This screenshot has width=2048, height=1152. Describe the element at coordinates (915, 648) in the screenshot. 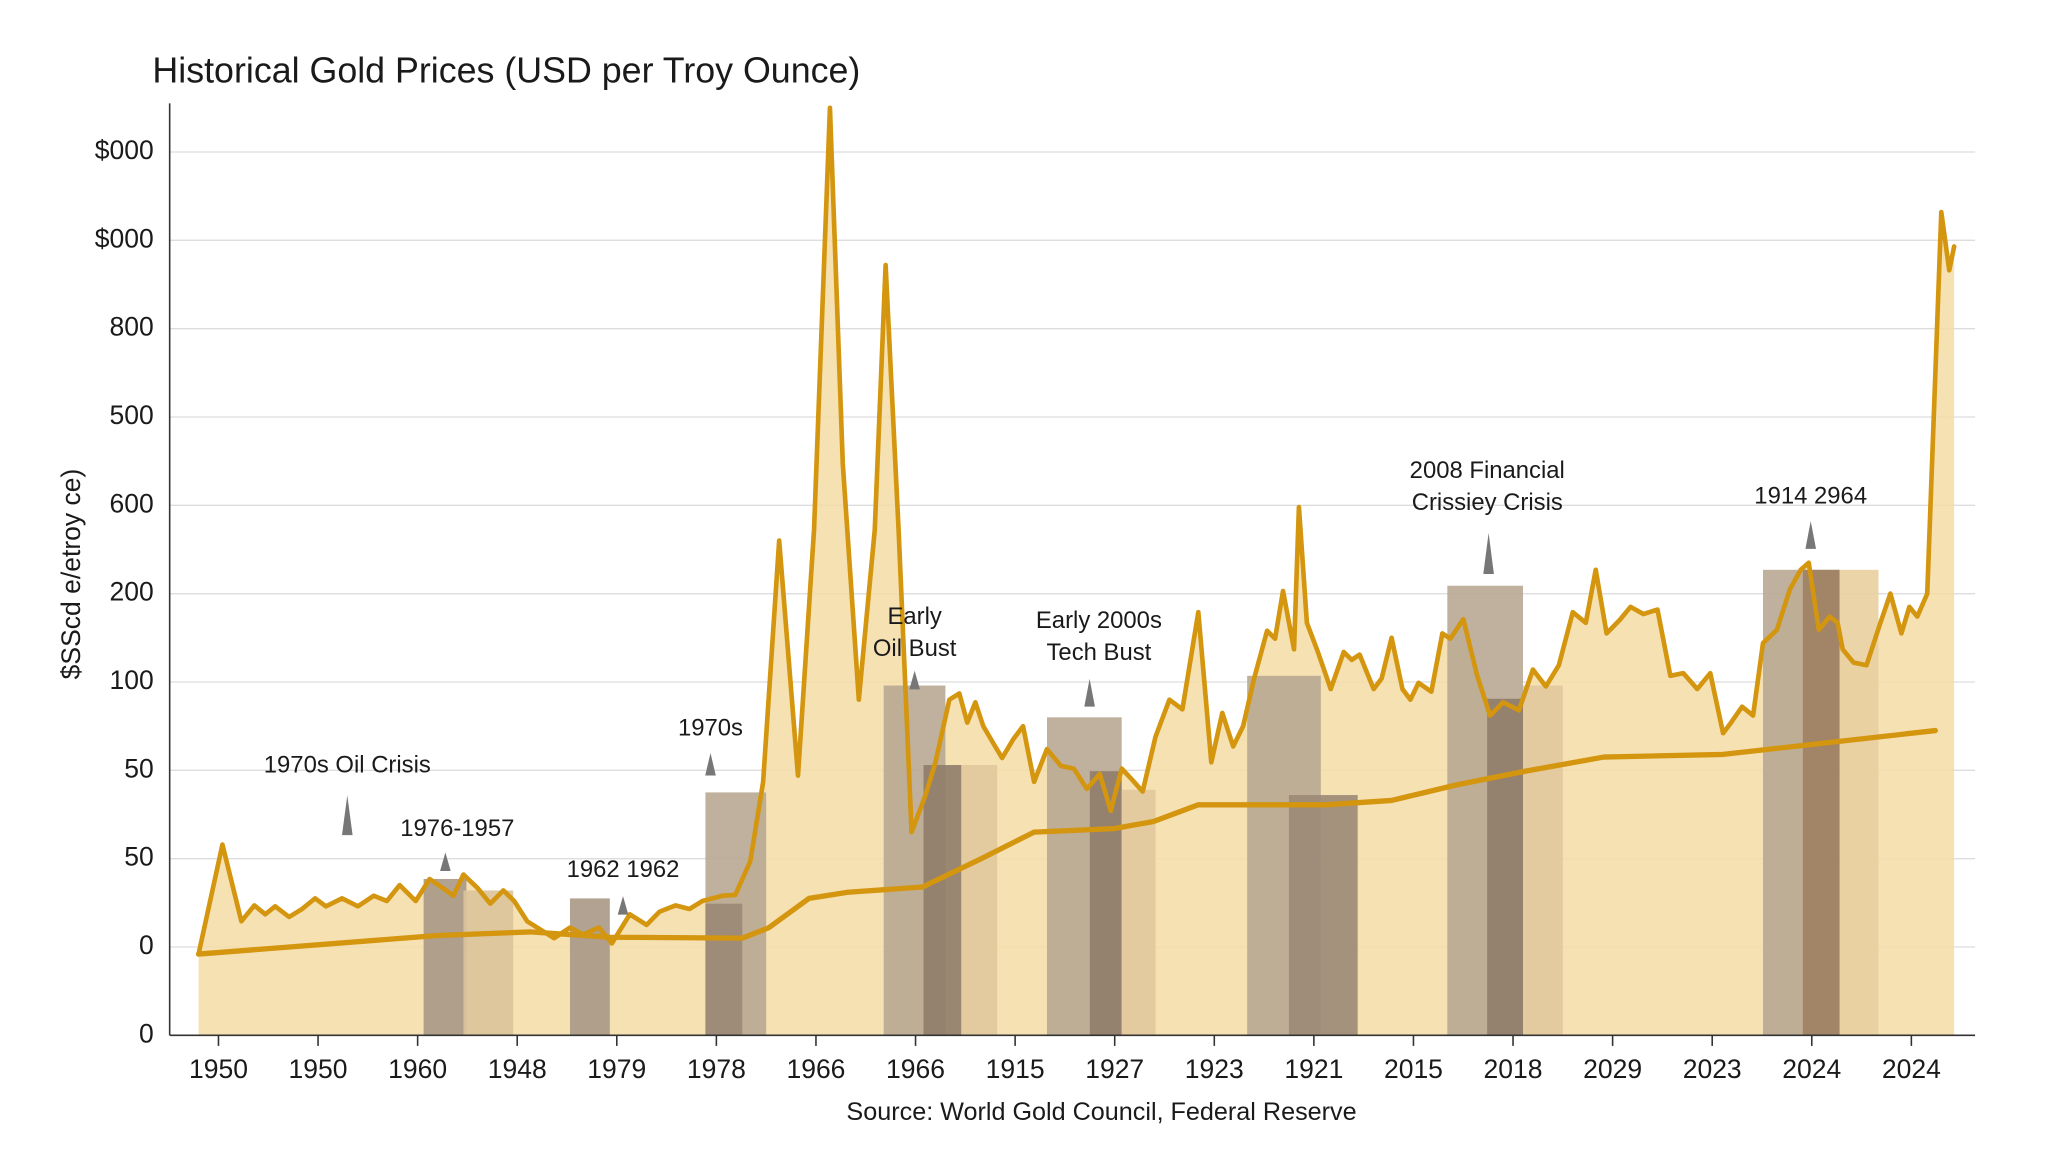

I see `annotation-text: Oil Bust` at that location.